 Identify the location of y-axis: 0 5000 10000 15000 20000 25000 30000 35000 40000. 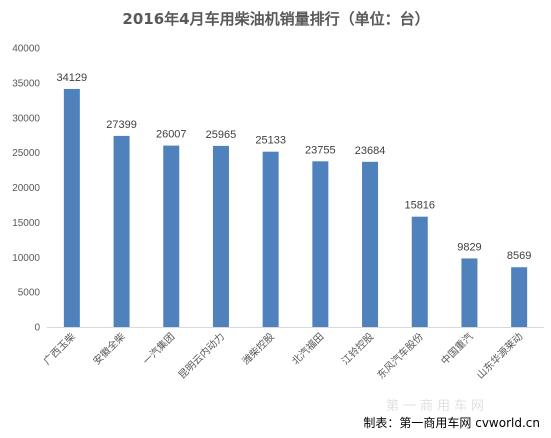
(26, 189).